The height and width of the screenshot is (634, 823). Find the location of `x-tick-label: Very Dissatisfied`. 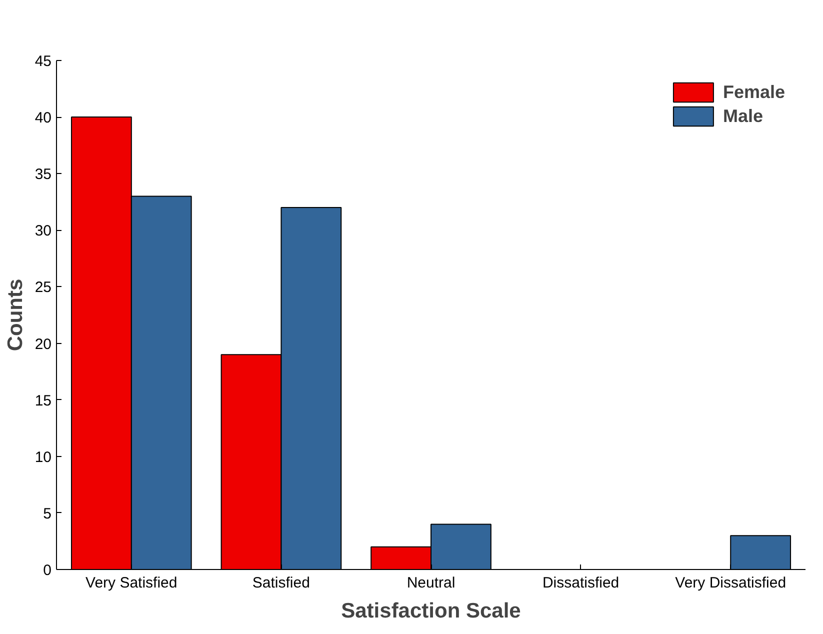

x-tick-label: Very Dissatisfied is located at coordinates (730, 583).